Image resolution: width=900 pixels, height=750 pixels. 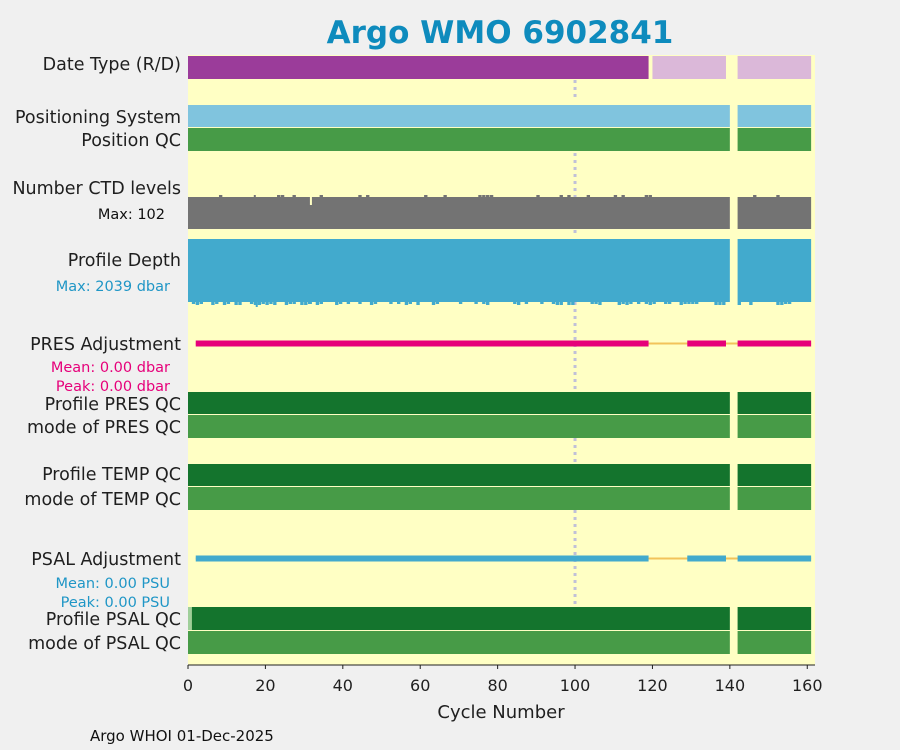 What do you see at coordinates (112, 65) in the screenshot?
I see `date-type-r-d-label: Date Type (R/D)` at bounding box center [112, 65].